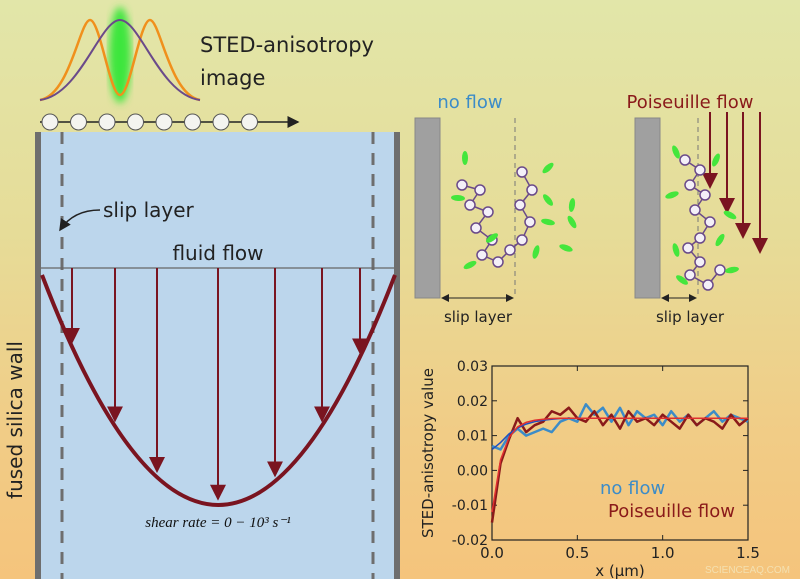  Describe the element at coordinates (38, 355) in the screenshot. I see `left-wall` at that location.